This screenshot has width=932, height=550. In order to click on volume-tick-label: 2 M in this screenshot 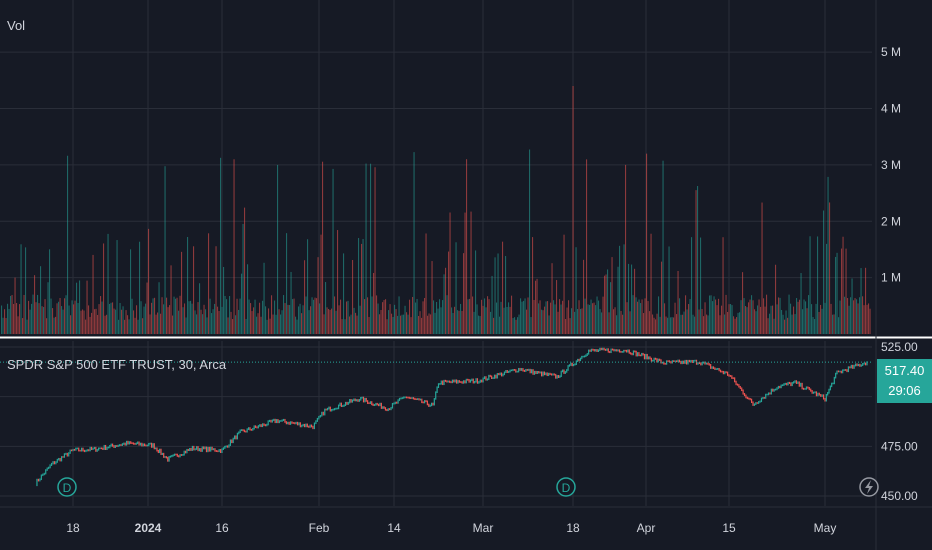, I will do `click(891, 221)`.